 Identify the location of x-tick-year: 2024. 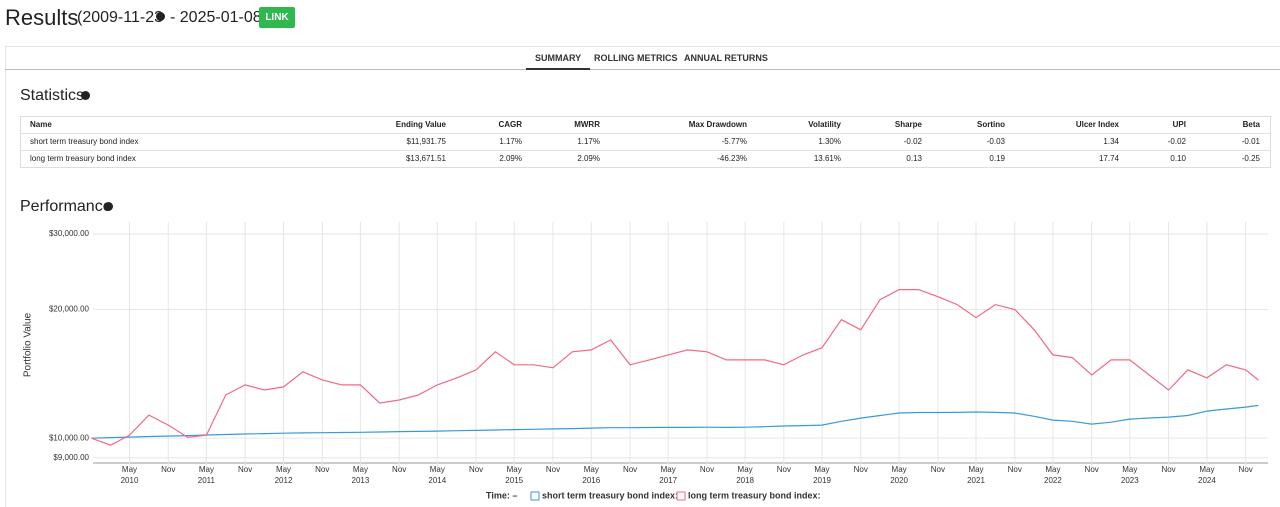
(1207, 480).